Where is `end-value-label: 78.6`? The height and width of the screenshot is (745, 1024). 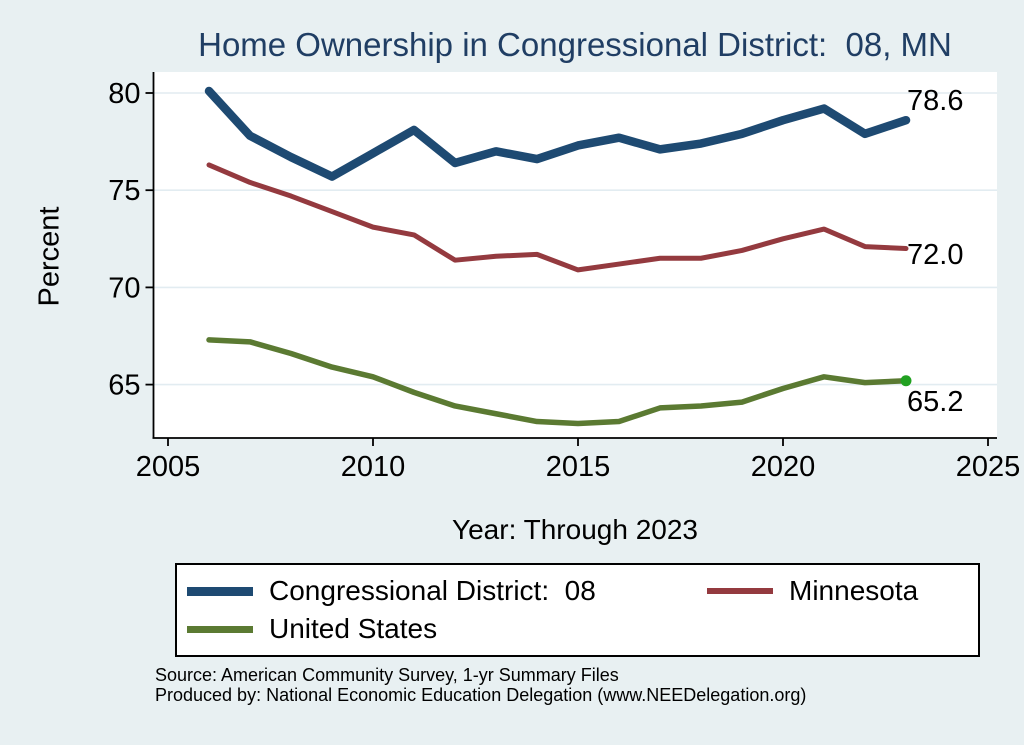 end-value-label: 78.6 is located at coordinates (935, 101).